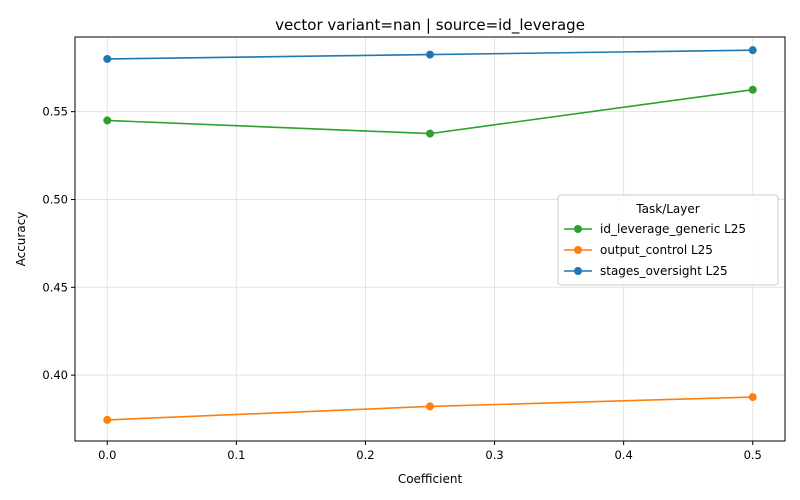 Image resolution: width=800 pixels, height=500 pixels. I want to click on x-tick-label: 0.4, so click(623, 455).